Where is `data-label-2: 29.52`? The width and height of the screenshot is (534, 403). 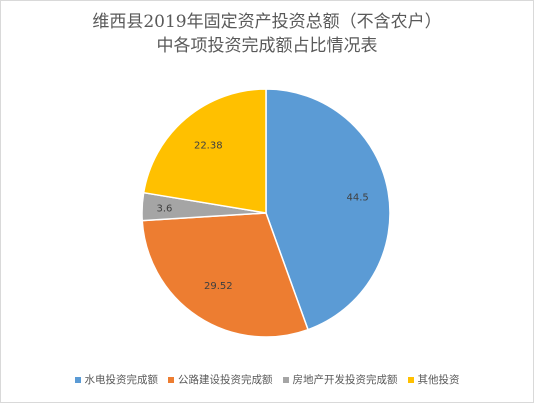
data-label-2: 29.52 is located at coordinates (218, 286).